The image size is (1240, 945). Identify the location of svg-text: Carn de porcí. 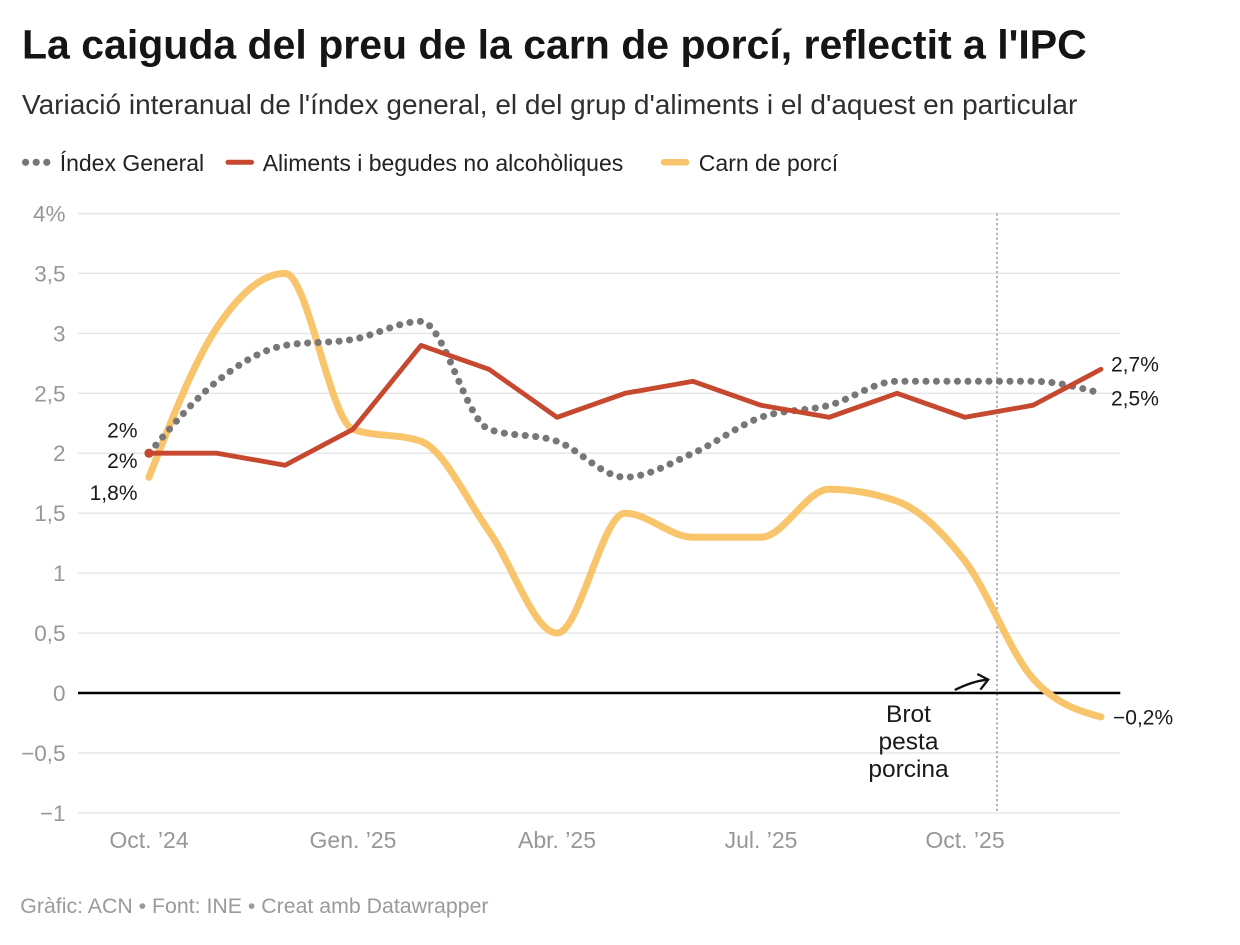
(769, 163).